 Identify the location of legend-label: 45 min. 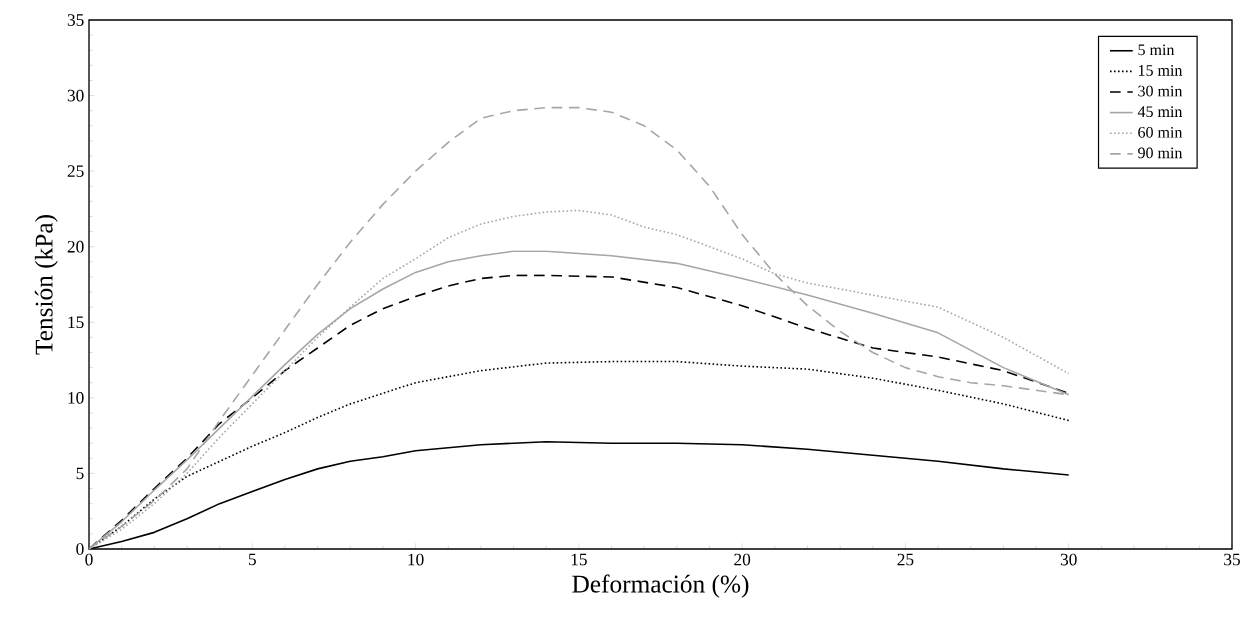
(1160, 112).